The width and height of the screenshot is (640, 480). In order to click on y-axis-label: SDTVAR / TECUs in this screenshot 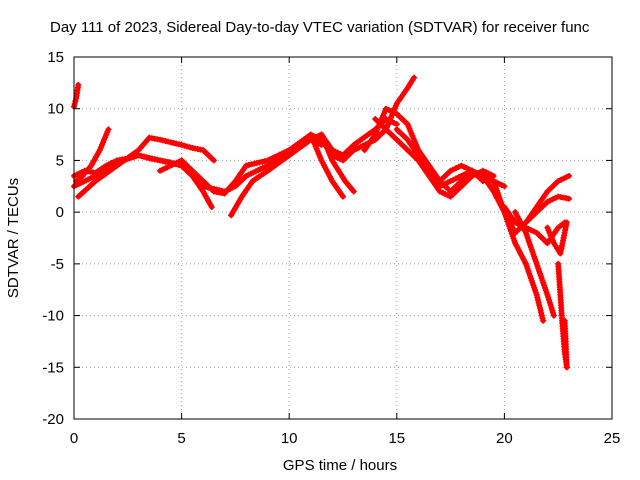, I will do `click(13, 238)`.